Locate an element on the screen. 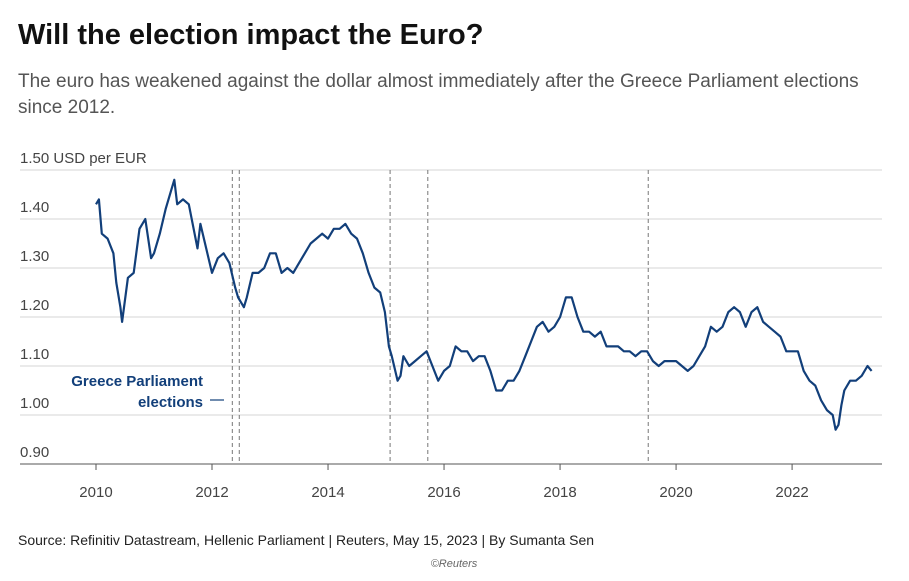  x-tick-label: 2010 is located at coordinates (95, 492).